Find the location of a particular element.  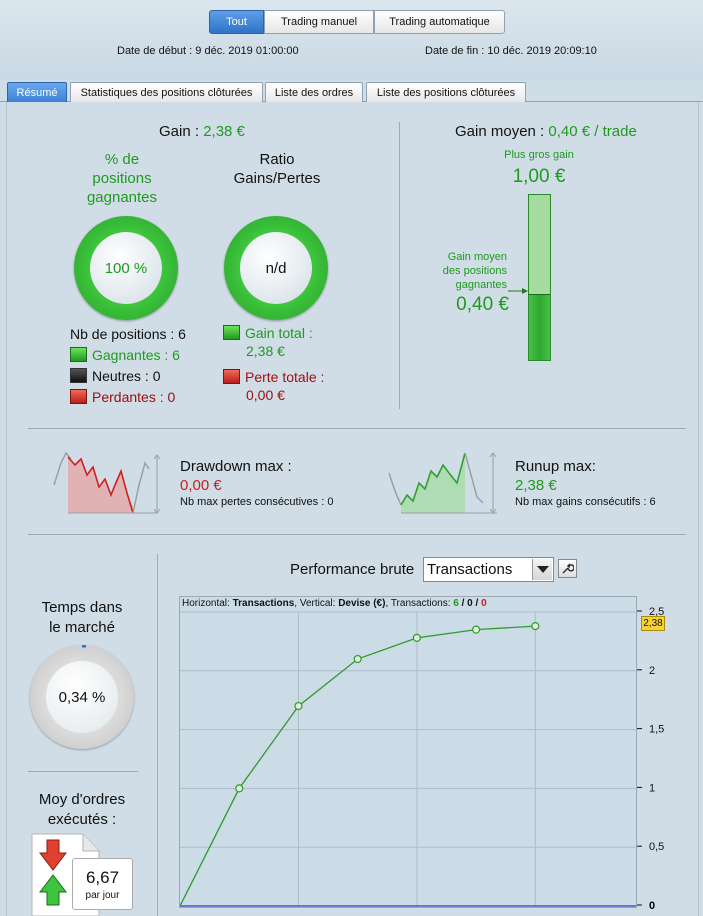

runup-icon is located at coordinates (442, 483).